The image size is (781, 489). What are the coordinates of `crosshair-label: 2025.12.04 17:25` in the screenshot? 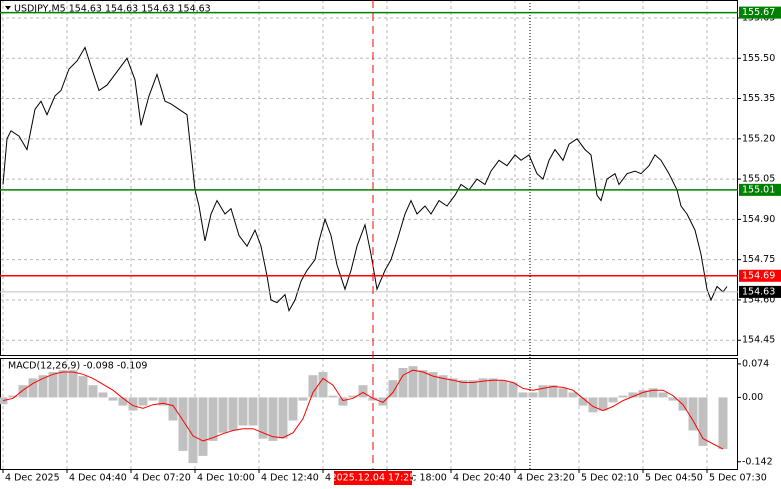 It's located at (373, 478).